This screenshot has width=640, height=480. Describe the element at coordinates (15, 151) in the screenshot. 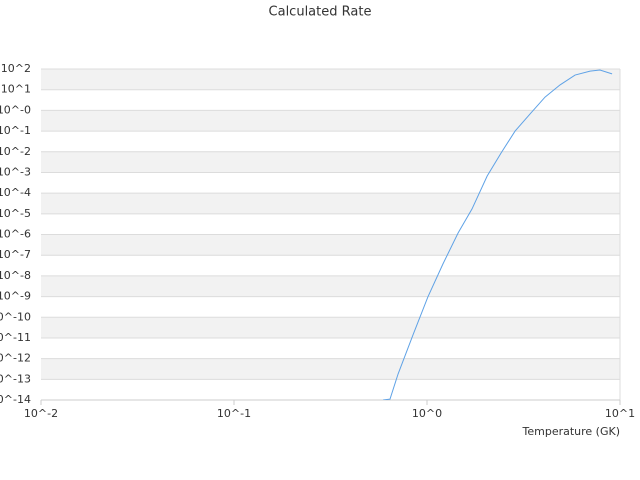

I see `y-tick-label: 10^-2` at that location.